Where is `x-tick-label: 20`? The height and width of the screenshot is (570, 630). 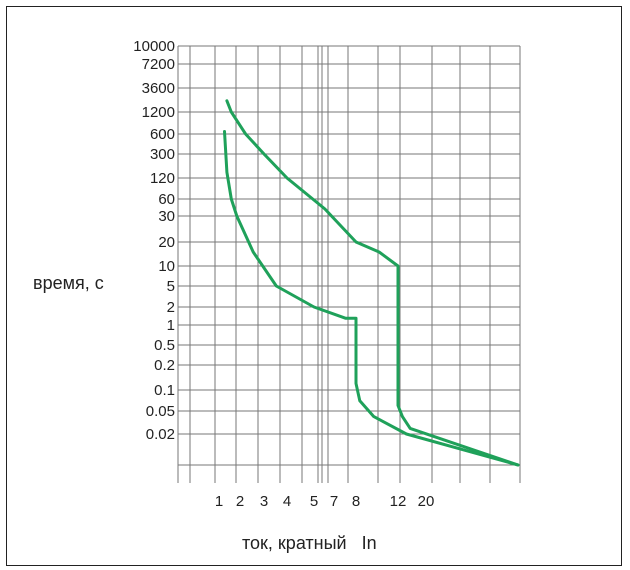
x-tick-label: 20 is located at coordinates (426, 501).